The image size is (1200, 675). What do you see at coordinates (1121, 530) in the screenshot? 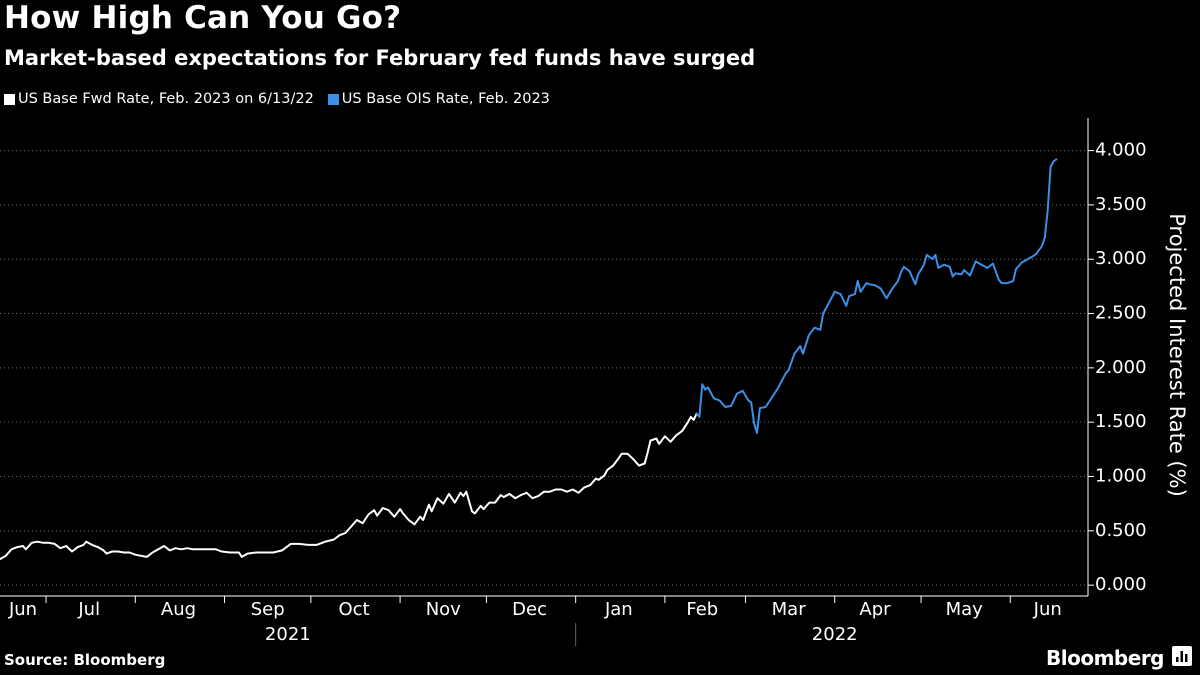
I see `y-tick-label: 0.500` at bounding box center [1121, 530].